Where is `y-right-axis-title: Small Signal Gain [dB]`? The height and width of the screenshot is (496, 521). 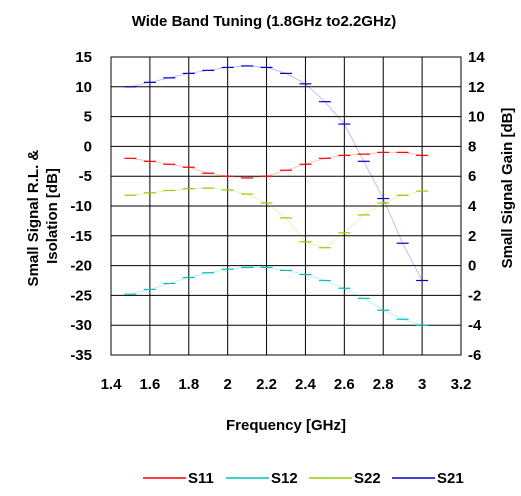 y-right-axis-title: Small Signal Gain [dB] is located at coordinates (507, 188).